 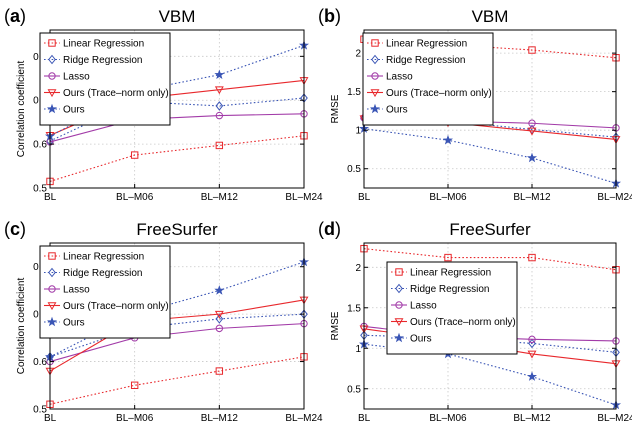 What do you see at coordinates (15, 229) in the screenshot?
I see `panel-label: (c)` at bounding box center [15, 229].